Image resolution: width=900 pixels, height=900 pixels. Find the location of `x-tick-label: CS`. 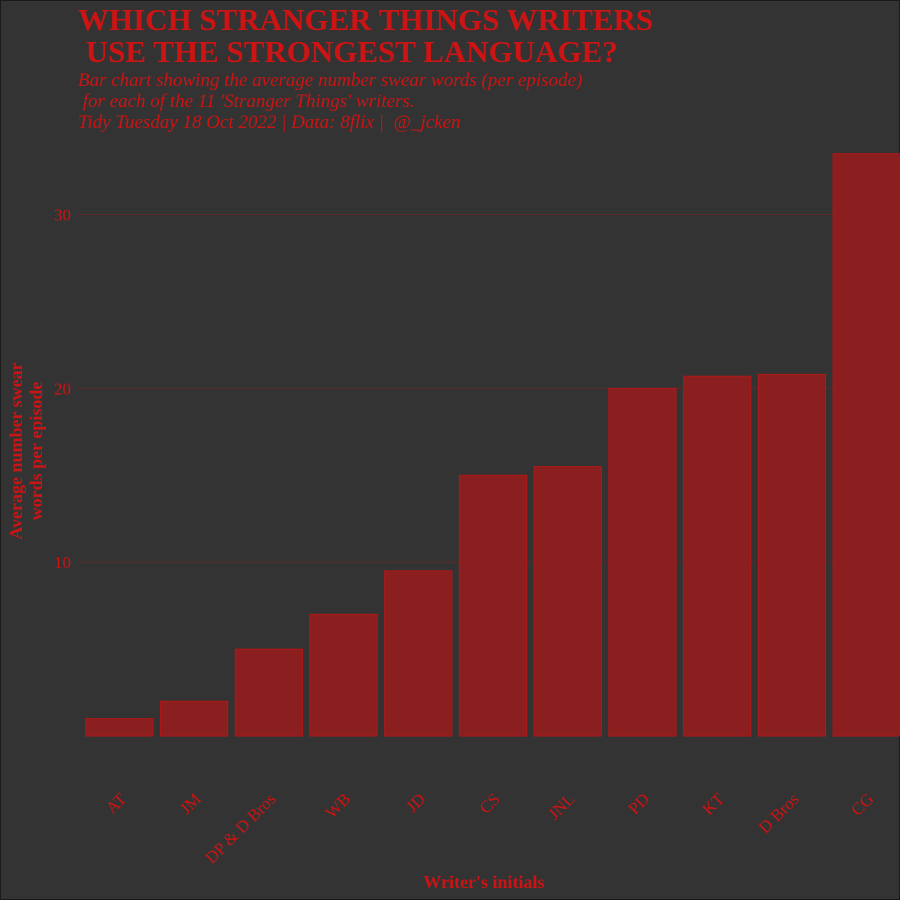

x-tick-label: CS is located at coordinates (490, 803).